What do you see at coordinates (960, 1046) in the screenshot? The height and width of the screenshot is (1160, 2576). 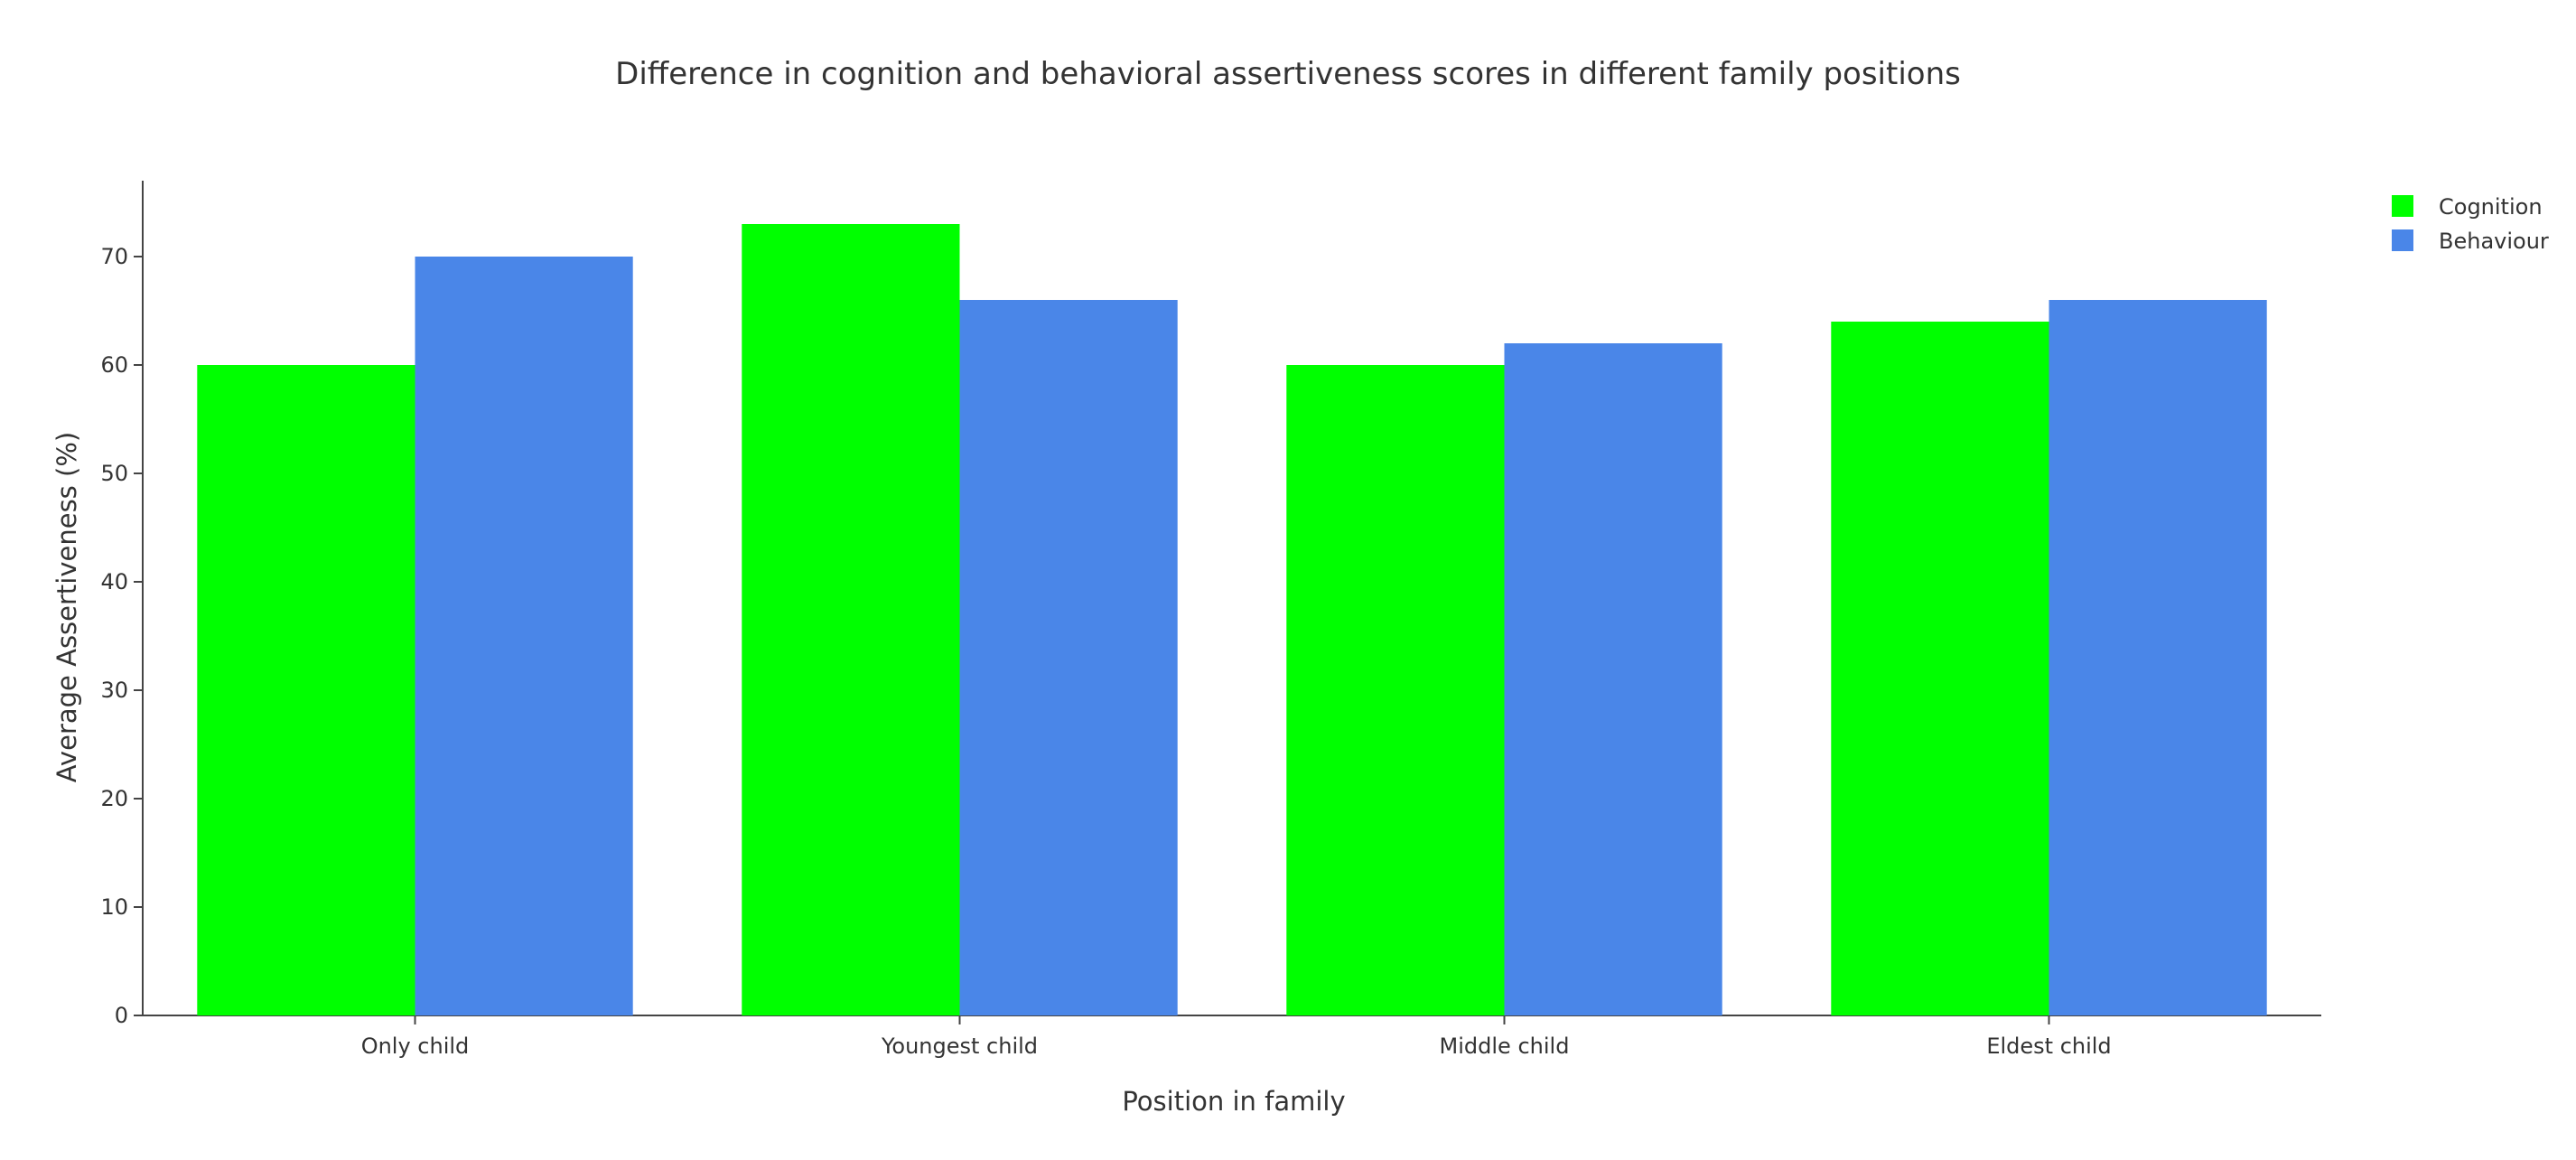 I see `x-tick-label: Youngest child` at bounding box center [960, 1046].